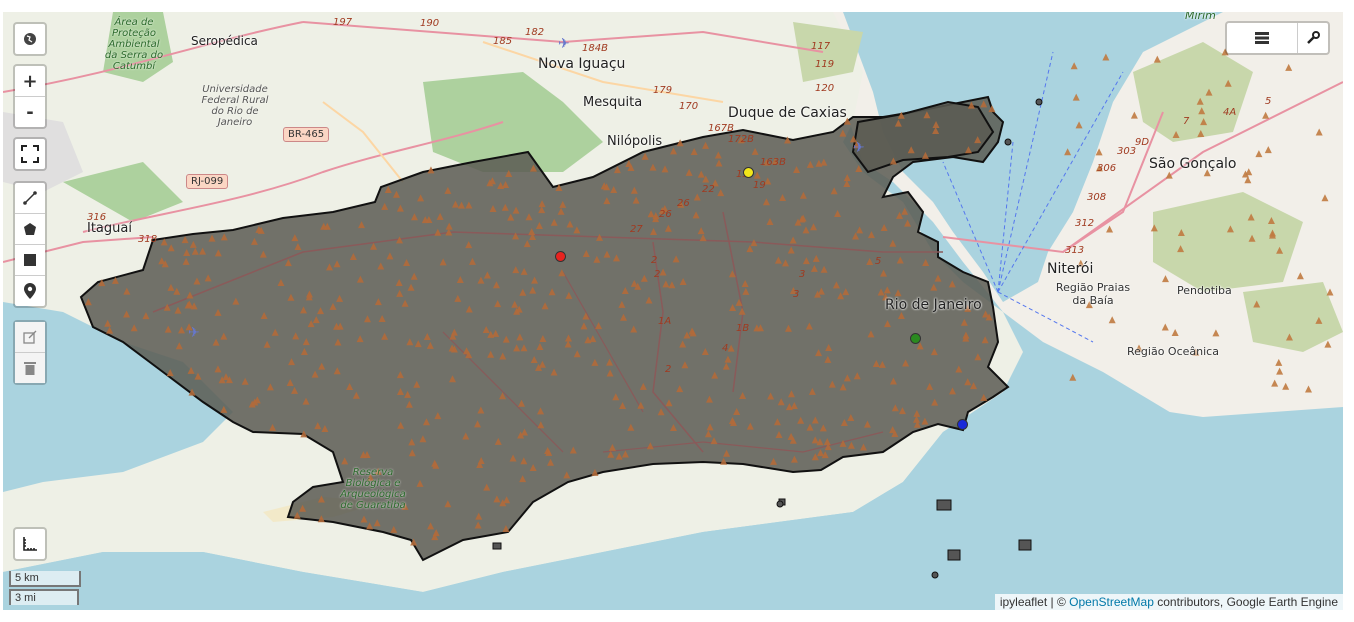 The width and height of the screenshot is (1354, 622). Describe the element at coordinates (30, 368) in the screenshot. I see `delete-icon` at that location.